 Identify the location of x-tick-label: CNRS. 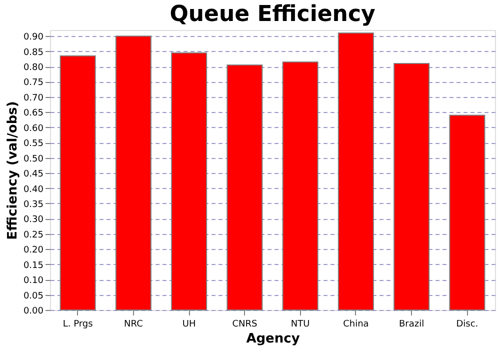
(245, 325).